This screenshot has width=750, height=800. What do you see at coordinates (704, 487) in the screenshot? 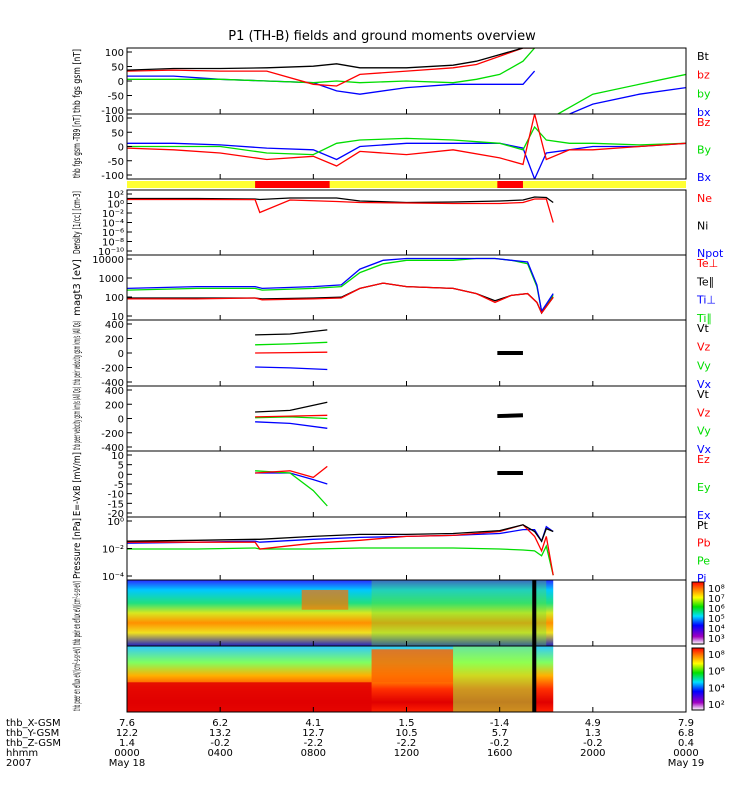
I see `legend-entry: Ey` at bounding box center [704, 487].